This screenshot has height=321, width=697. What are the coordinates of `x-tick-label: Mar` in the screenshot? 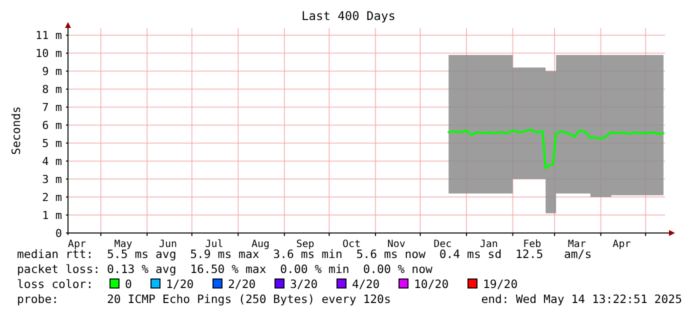 It's located at (577, 244).